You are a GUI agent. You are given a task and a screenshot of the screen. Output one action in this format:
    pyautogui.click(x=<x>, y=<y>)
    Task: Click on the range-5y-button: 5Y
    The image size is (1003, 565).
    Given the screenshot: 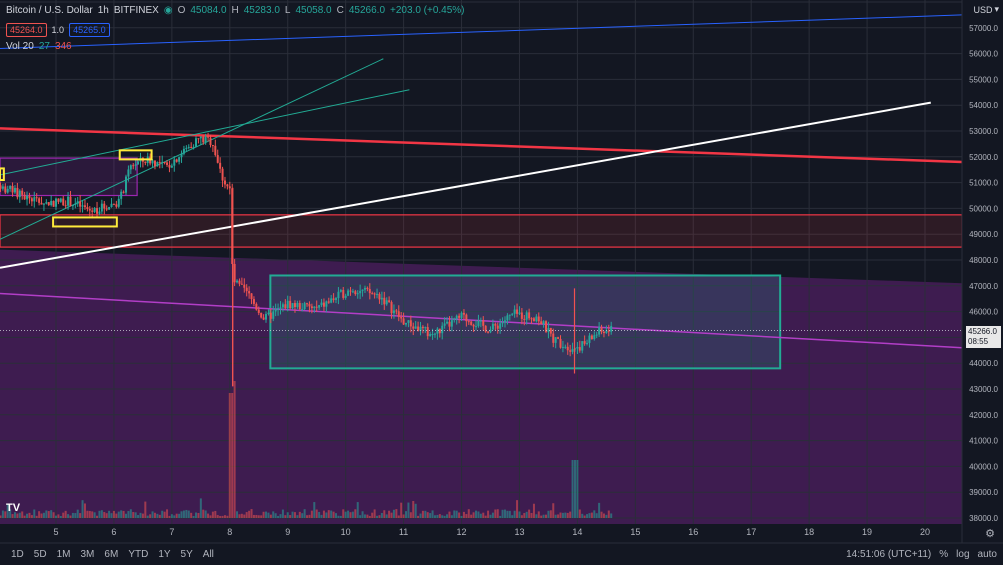 What is the action you would take?
    pyautogui.click(x=186, y=554)
    